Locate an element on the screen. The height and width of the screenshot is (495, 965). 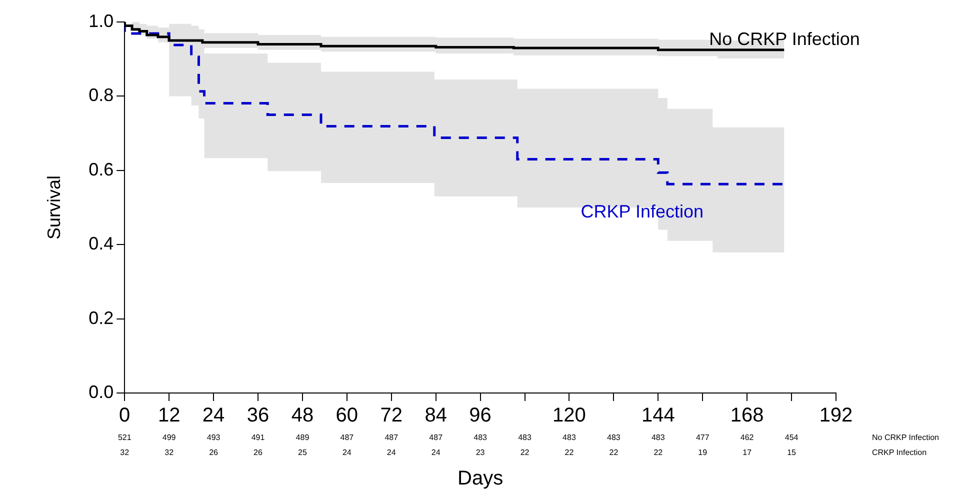
text: 493 is located at coordinates (213, 437).